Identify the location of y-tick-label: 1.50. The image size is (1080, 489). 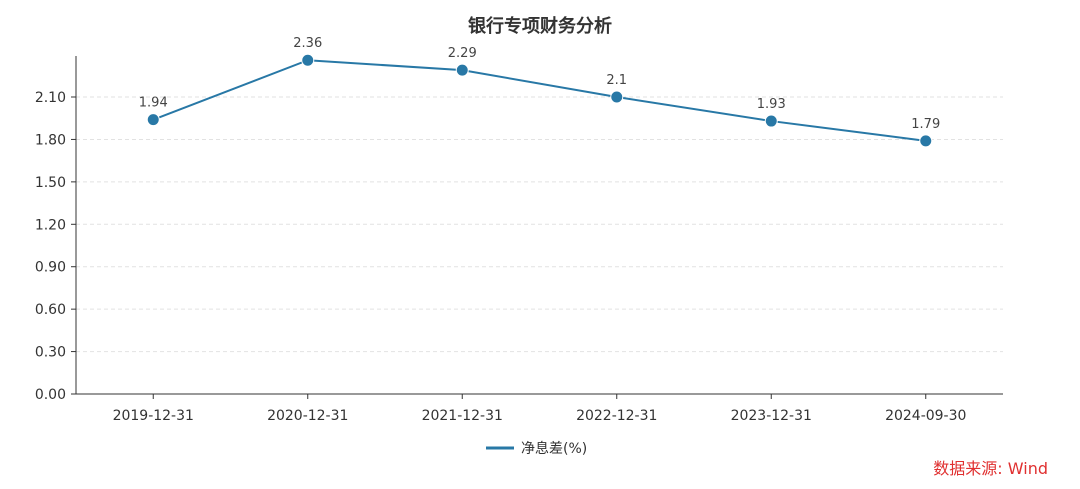
(50, 183).